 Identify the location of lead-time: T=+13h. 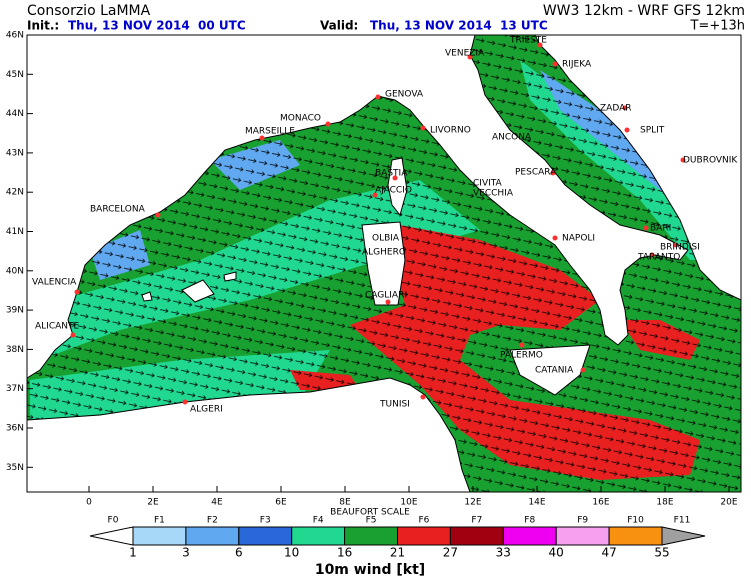
(717, 26).